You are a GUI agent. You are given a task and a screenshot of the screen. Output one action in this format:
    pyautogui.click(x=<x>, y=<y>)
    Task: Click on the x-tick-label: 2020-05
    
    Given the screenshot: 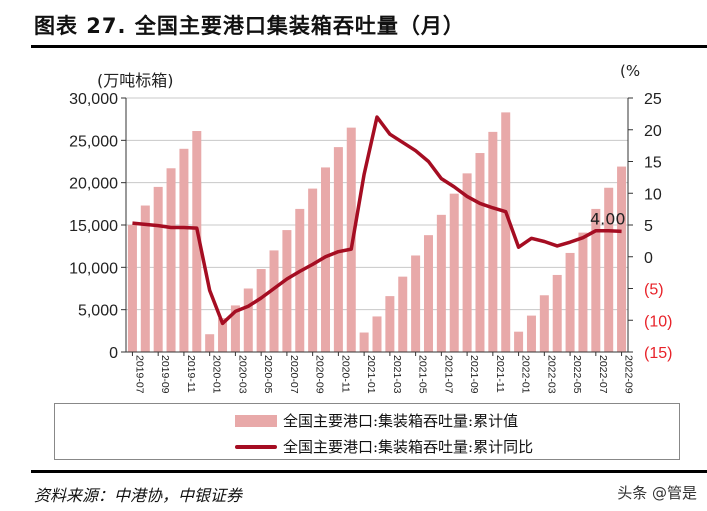 What is the action you would take?
    pyautogui.click(x=268, y=374)
    